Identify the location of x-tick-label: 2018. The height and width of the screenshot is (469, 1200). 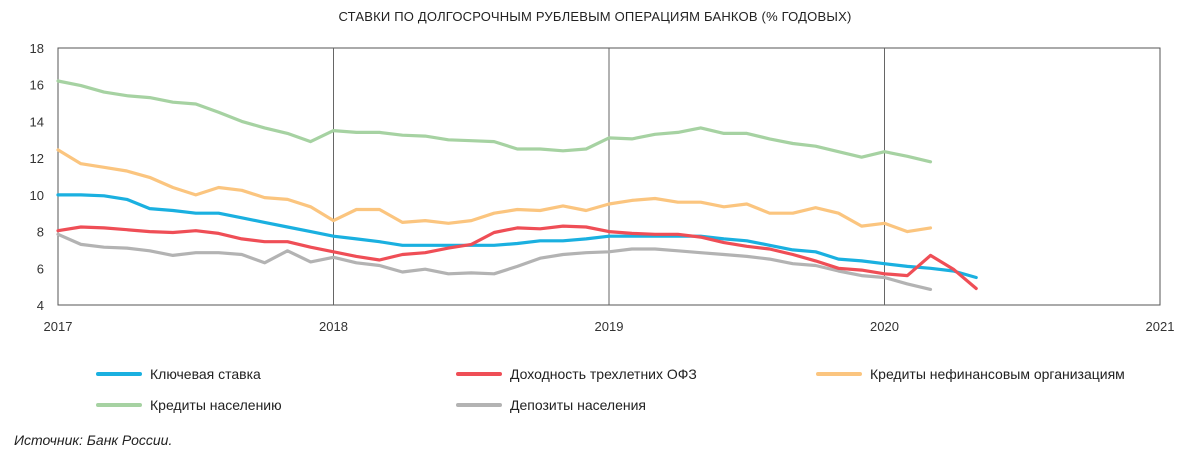
(333, 326).